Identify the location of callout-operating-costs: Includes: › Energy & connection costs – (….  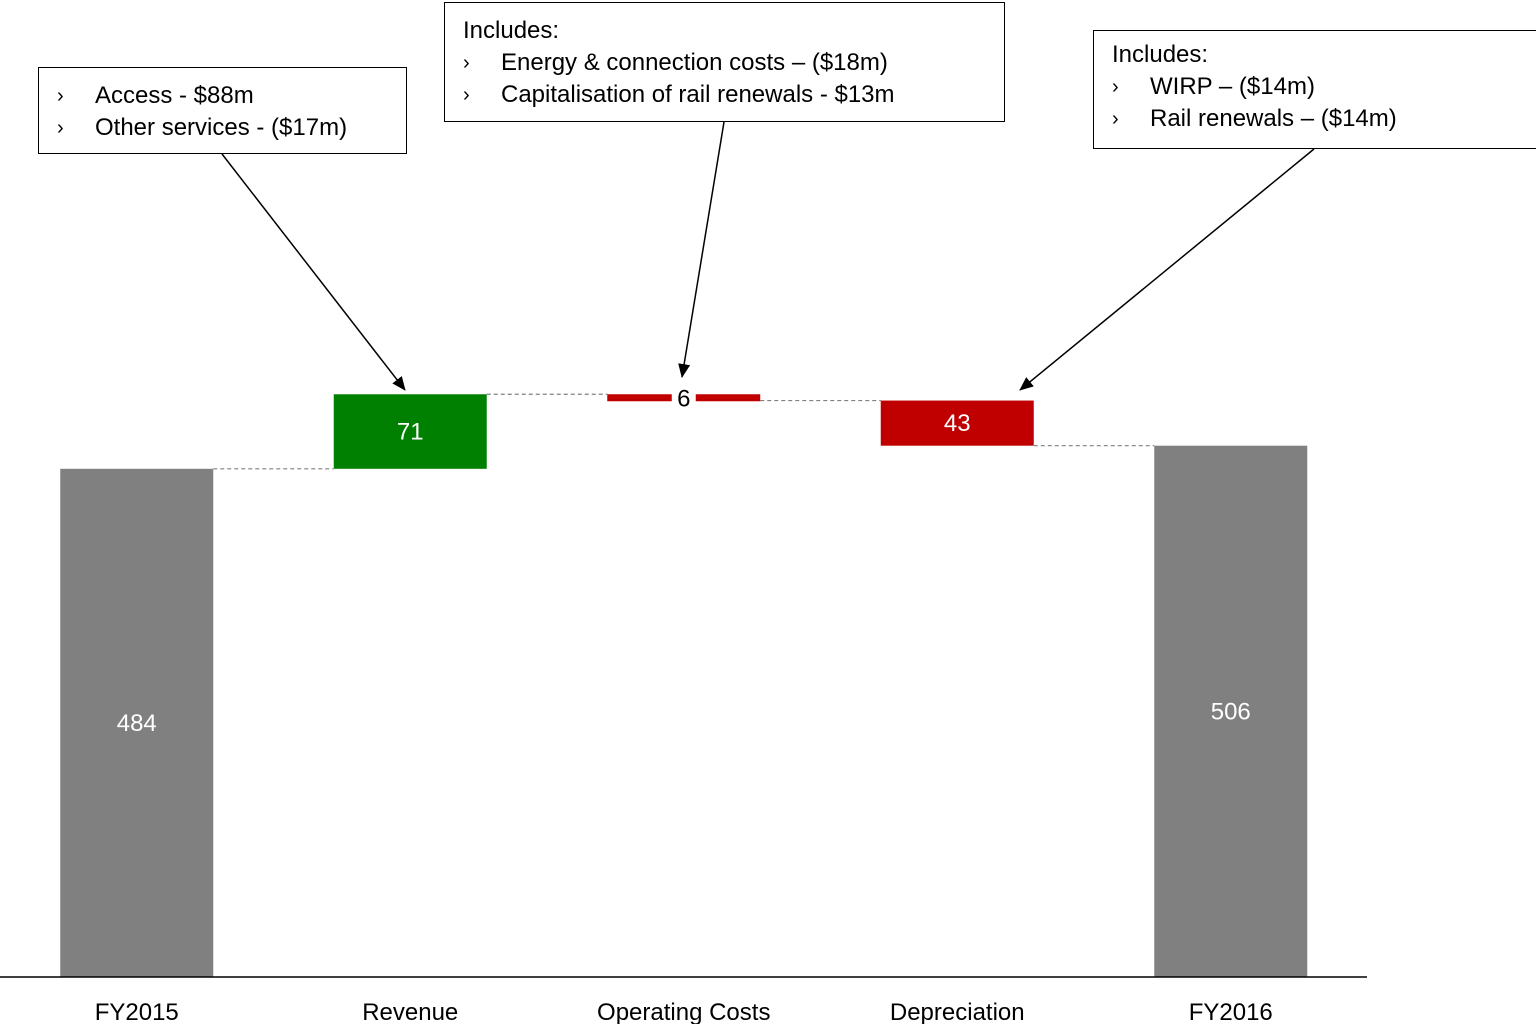
(724, 62).